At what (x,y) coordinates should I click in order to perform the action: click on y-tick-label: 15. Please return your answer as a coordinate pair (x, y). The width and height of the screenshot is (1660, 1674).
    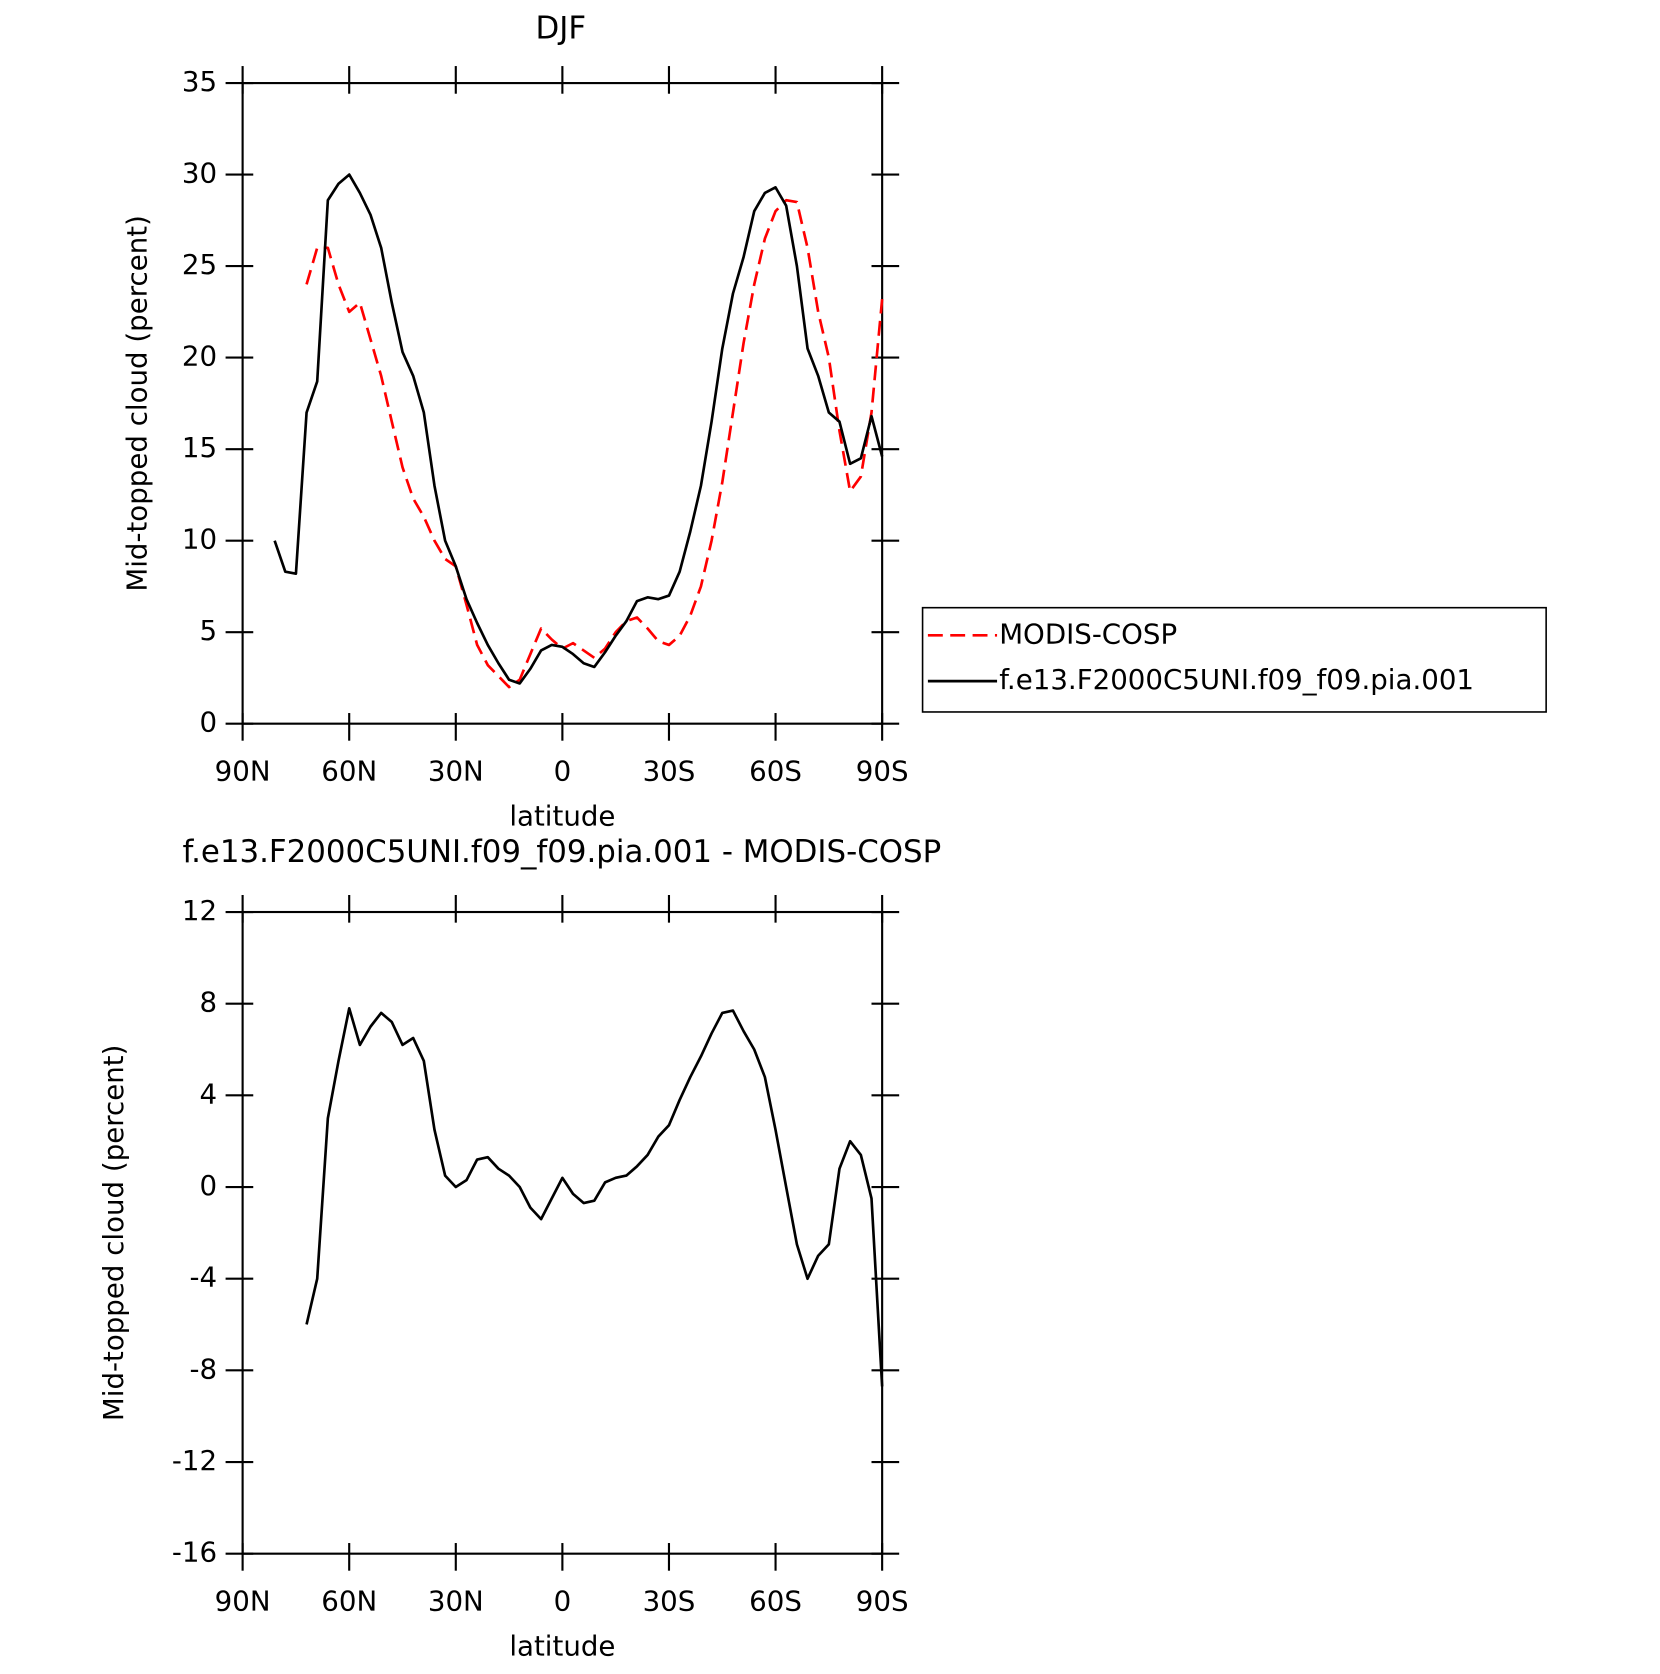
    Looking at the image, I should click on (199, 447).